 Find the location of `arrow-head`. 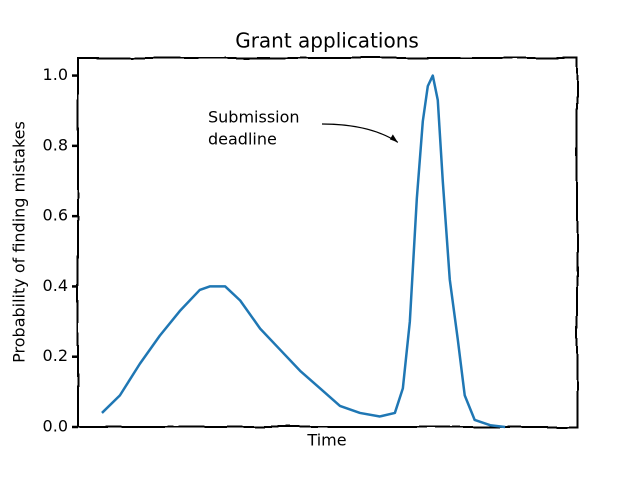

arrow-head is located at coordinates (393, 138).